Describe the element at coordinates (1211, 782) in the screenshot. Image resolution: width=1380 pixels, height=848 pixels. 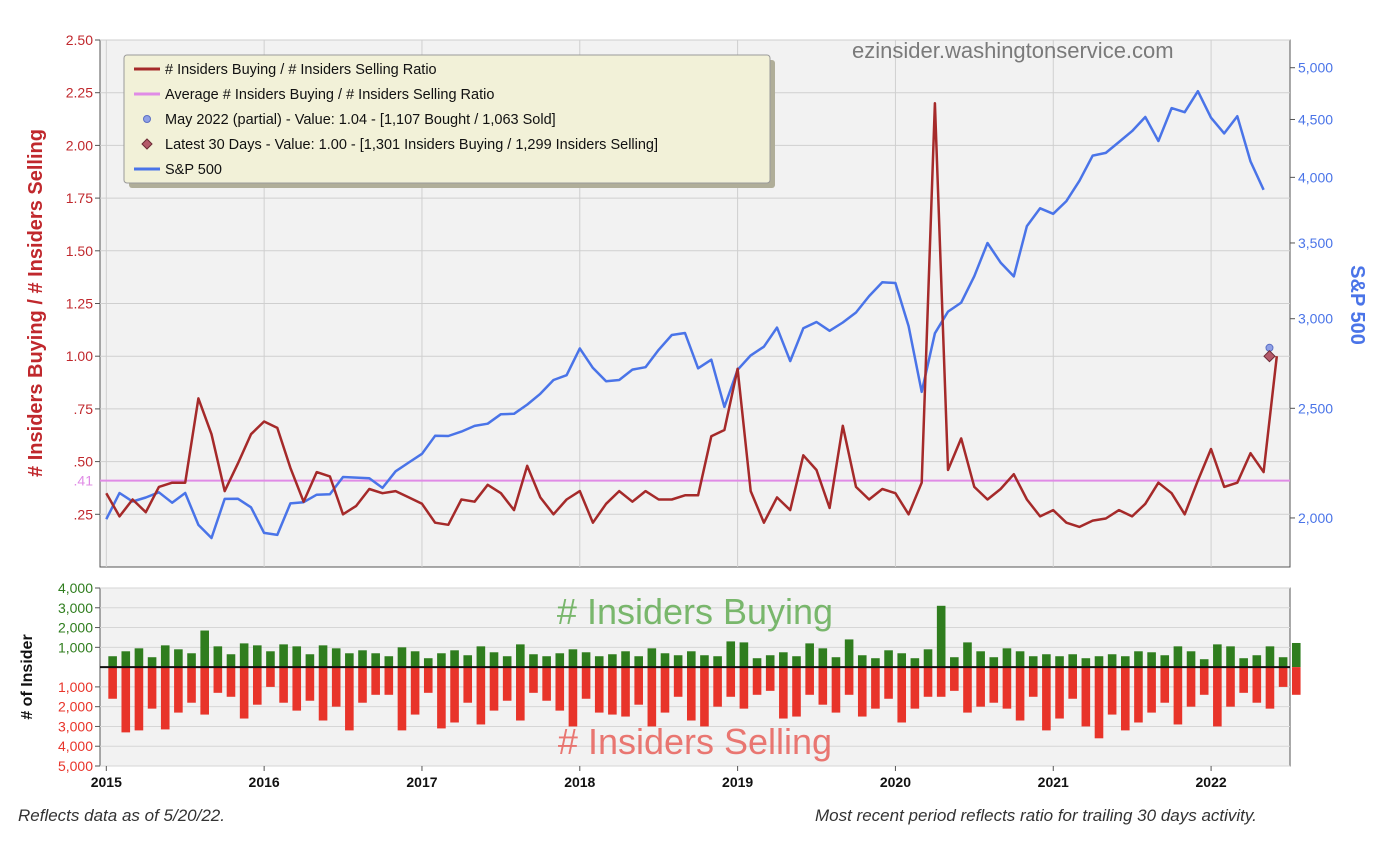
I see `x-tick-label-7: 2022` at that location.